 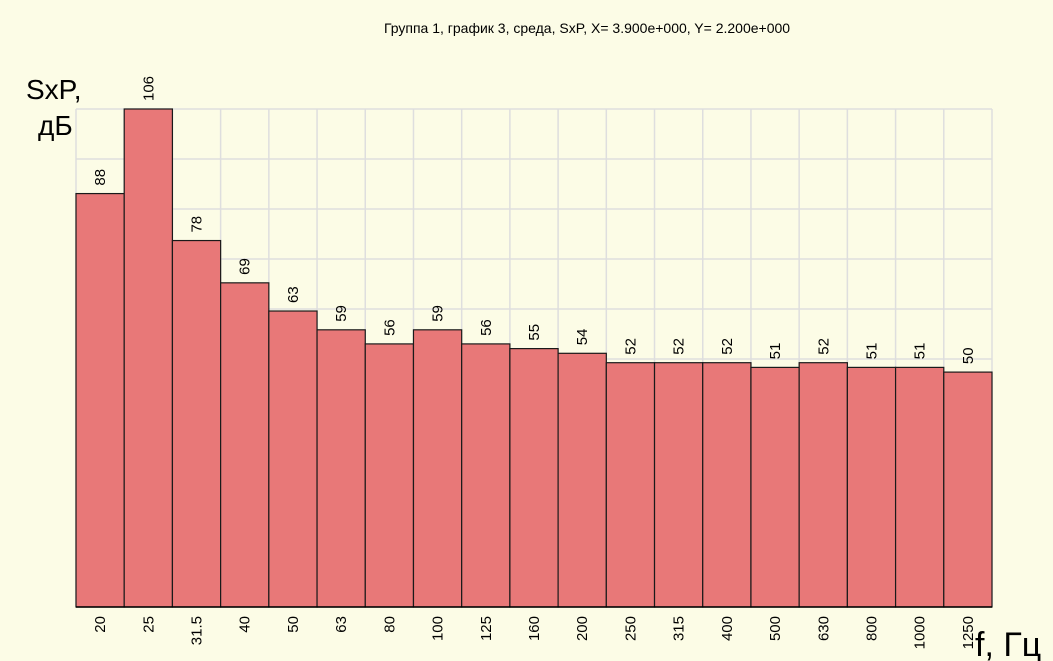 I want to click on x-tick-20: 20, so click(x=100, y=624).